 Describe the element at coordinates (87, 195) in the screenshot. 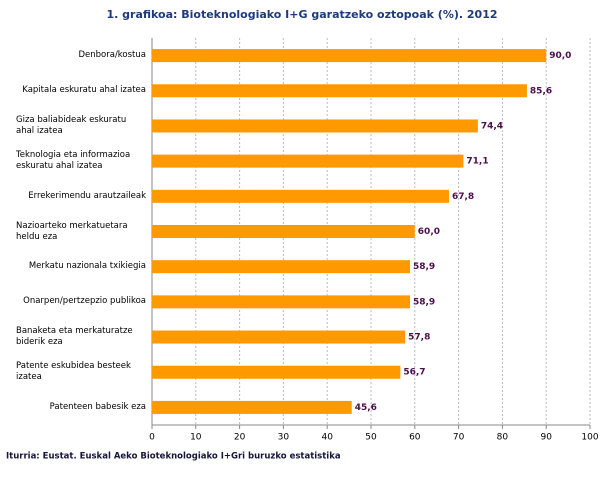

I see `category-text: Errekerimendu arautzaileak` at that location.